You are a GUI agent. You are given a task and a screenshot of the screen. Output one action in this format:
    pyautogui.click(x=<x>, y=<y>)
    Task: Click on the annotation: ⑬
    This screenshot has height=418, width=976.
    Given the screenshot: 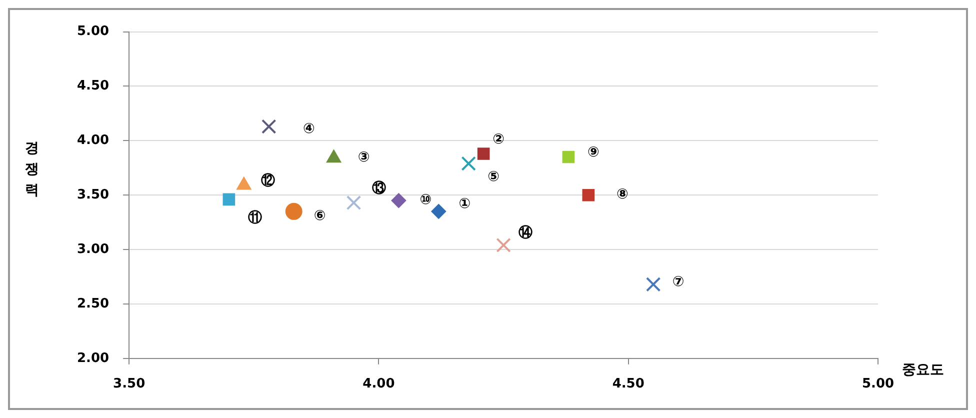 What is the action you would take?
    pyautogui.click(x=379, y=188)
    